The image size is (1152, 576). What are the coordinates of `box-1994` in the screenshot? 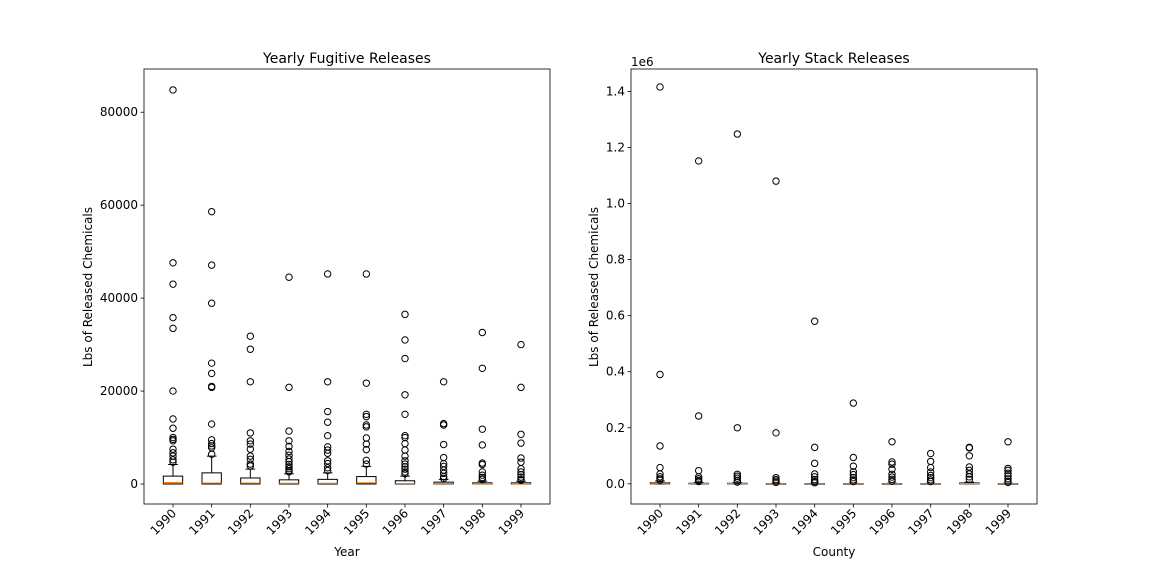 It's located at (327, 377).